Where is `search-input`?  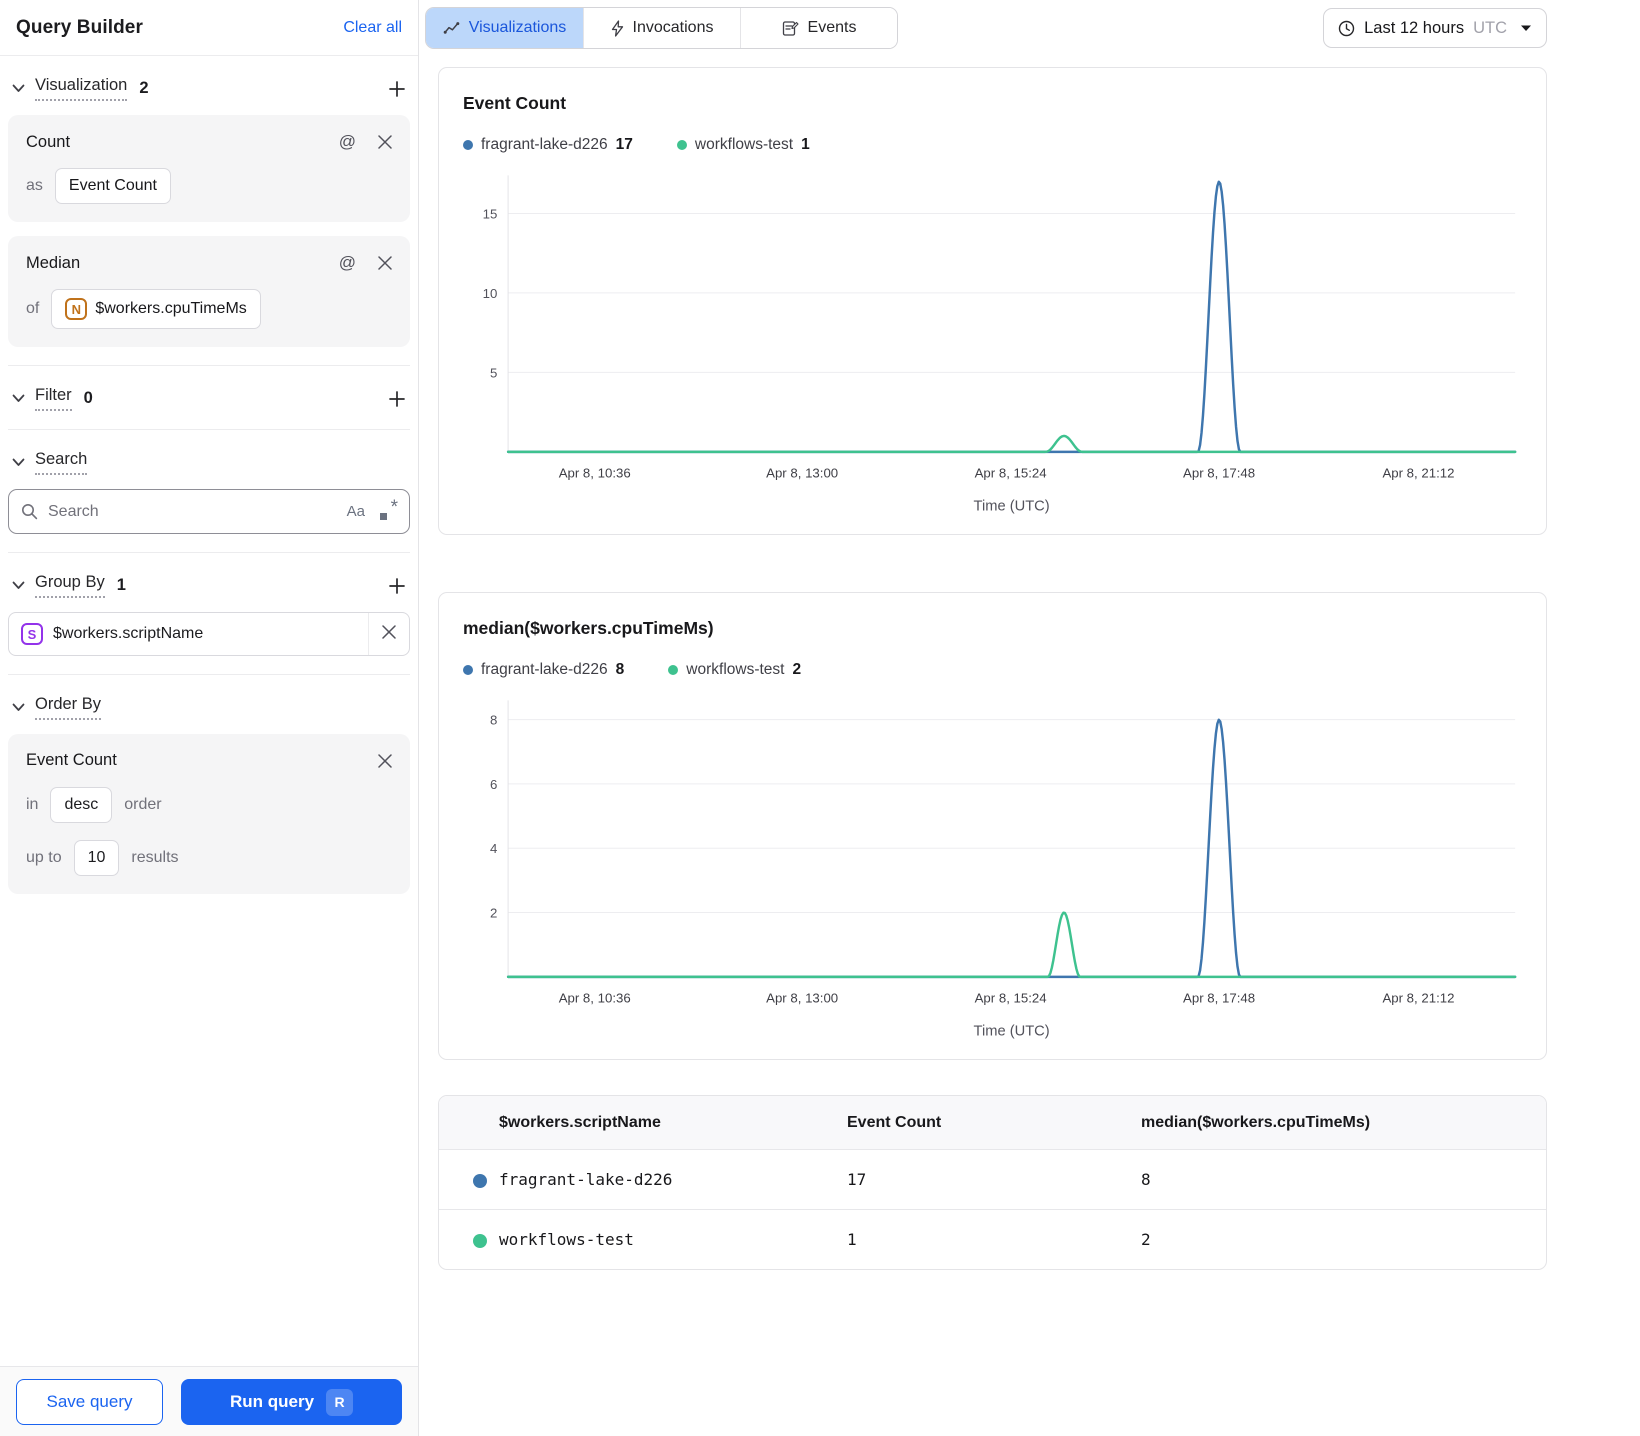
search-input is located at coordinates (192, 511).